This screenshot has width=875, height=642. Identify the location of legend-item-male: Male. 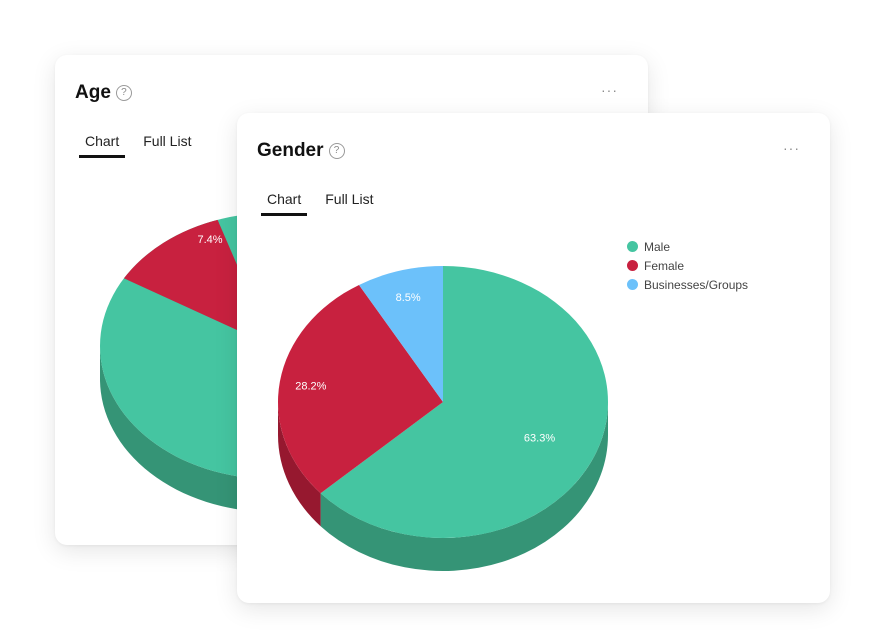
(687, 246).